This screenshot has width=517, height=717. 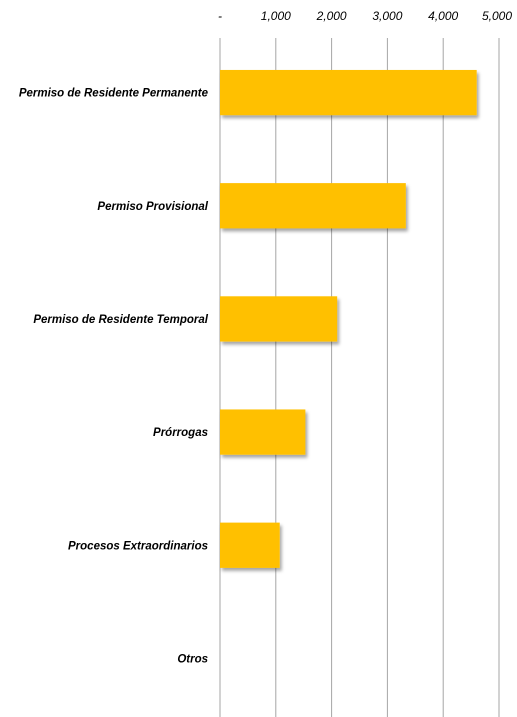 I want to click on category-label: Prórrogas, so click(x=180, y=433).